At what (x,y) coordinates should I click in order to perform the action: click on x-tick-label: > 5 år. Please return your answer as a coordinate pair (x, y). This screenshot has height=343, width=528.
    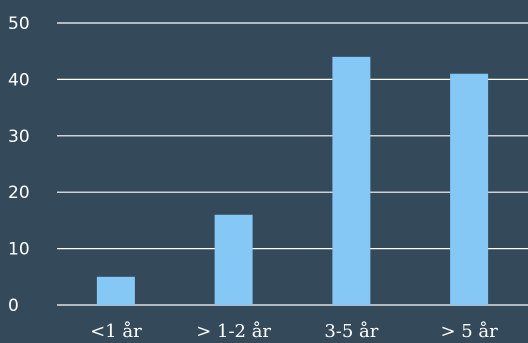
    Looking at the image, I should click on (469, 331).